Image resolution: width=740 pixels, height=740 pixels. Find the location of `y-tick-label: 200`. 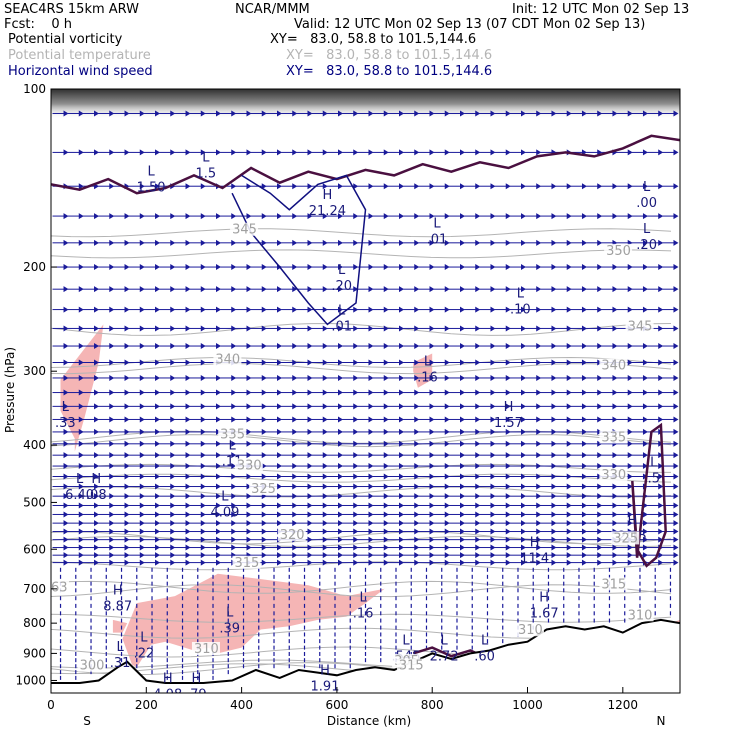

y-tick-label: 200 is located at coordinates (34, 267).